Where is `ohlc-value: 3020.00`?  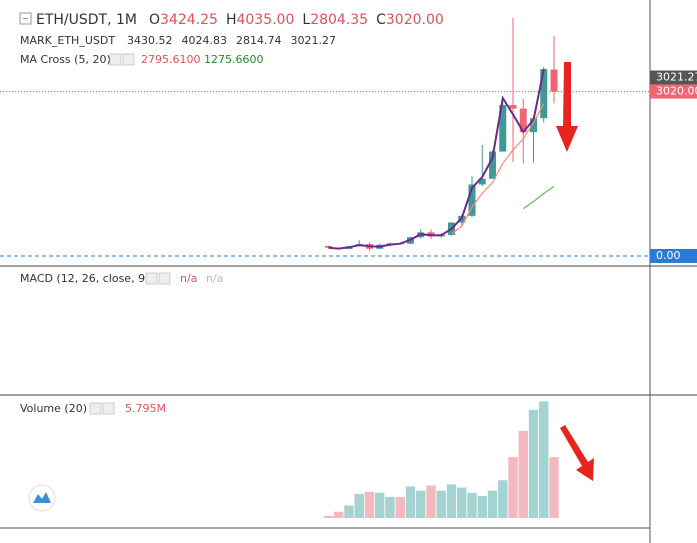 ohlc-value: 3020.00 is located at coordinates (415, 20).